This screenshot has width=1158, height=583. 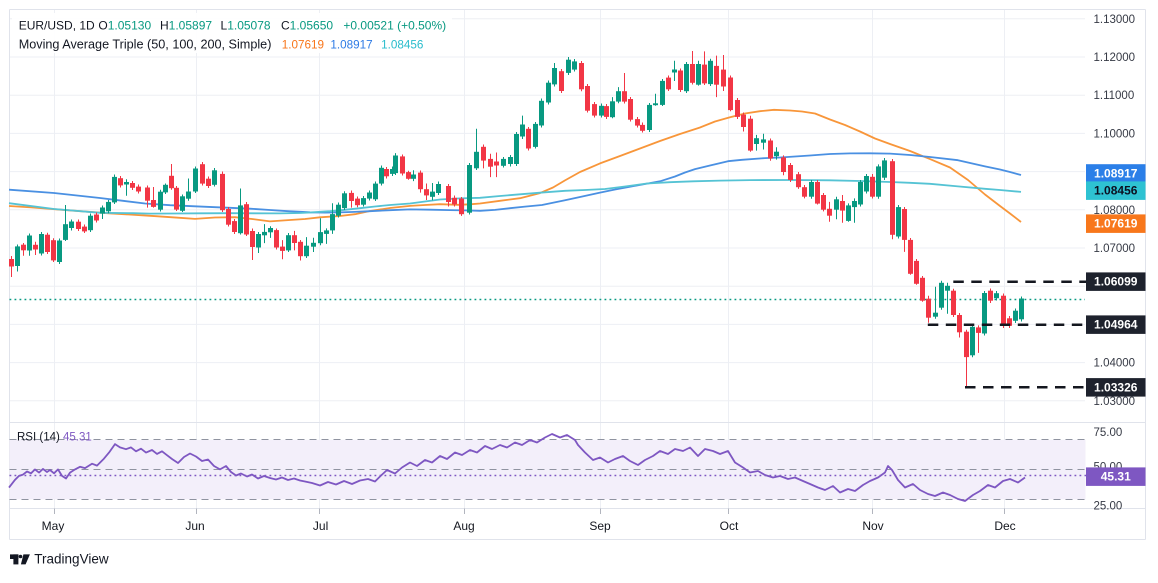 What do you see at coordinates (1115, 402) in the screenshot?
I see `svg-text: 1.03000` at bounding box center [1115, 402].